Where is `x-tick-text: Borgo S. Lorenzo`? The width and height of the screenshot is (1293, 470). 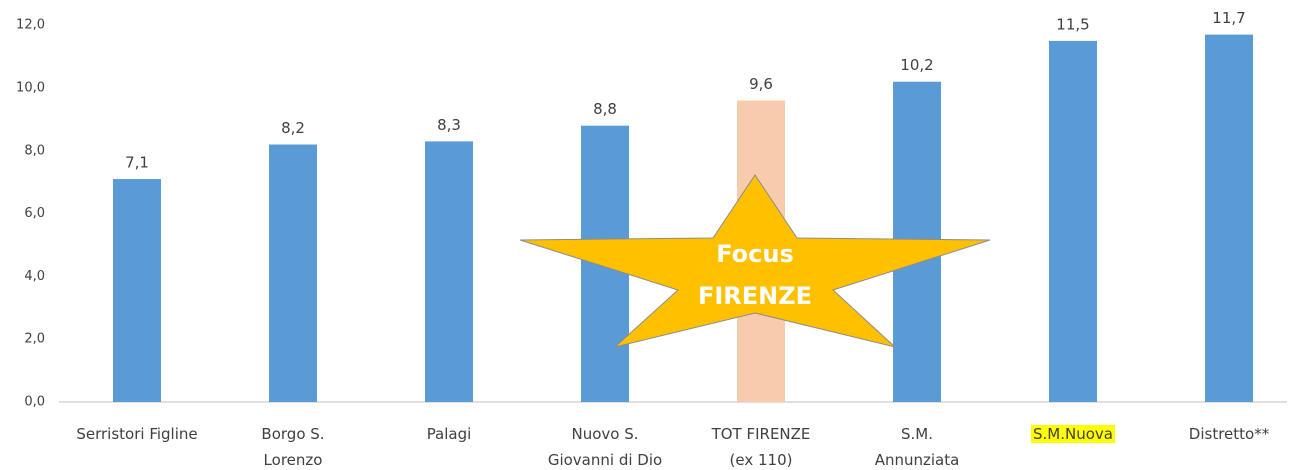 x-tick-text: Borgo S. Lorenzo is located at coordinates (293, 447).